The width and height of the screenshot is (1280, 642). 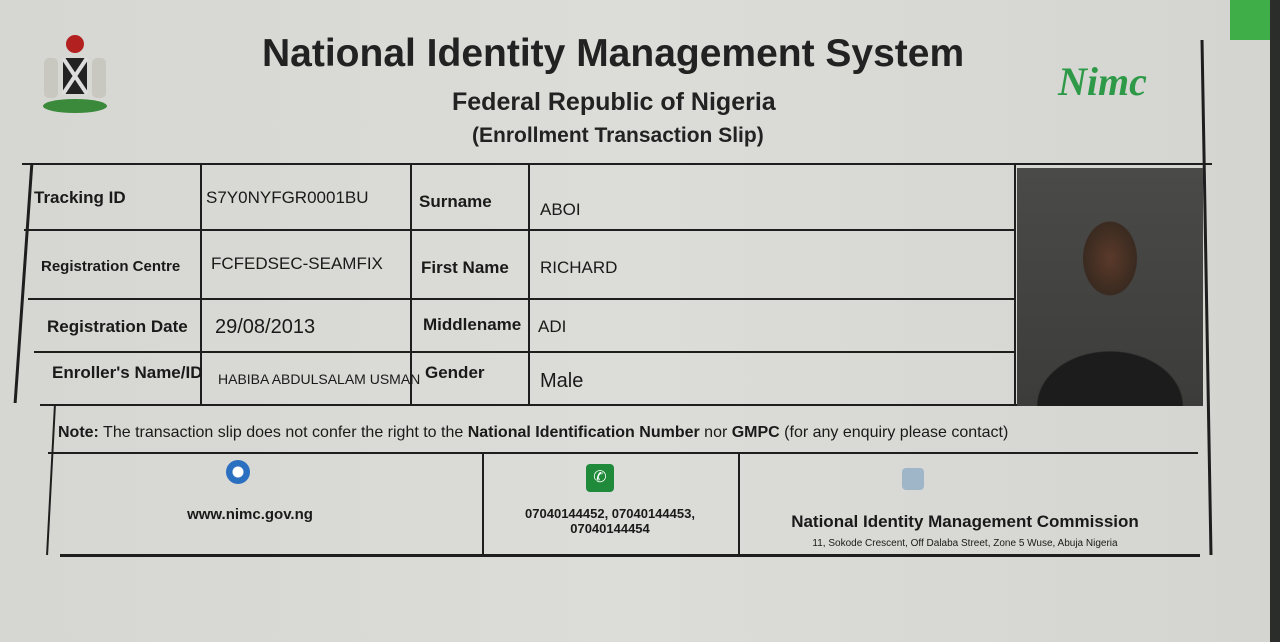 What do you see at coordinates (618, 135) in the screenshot?
I see `slip-type: (Enrollment Transaction Slip)` at bounding box center [618, 135].